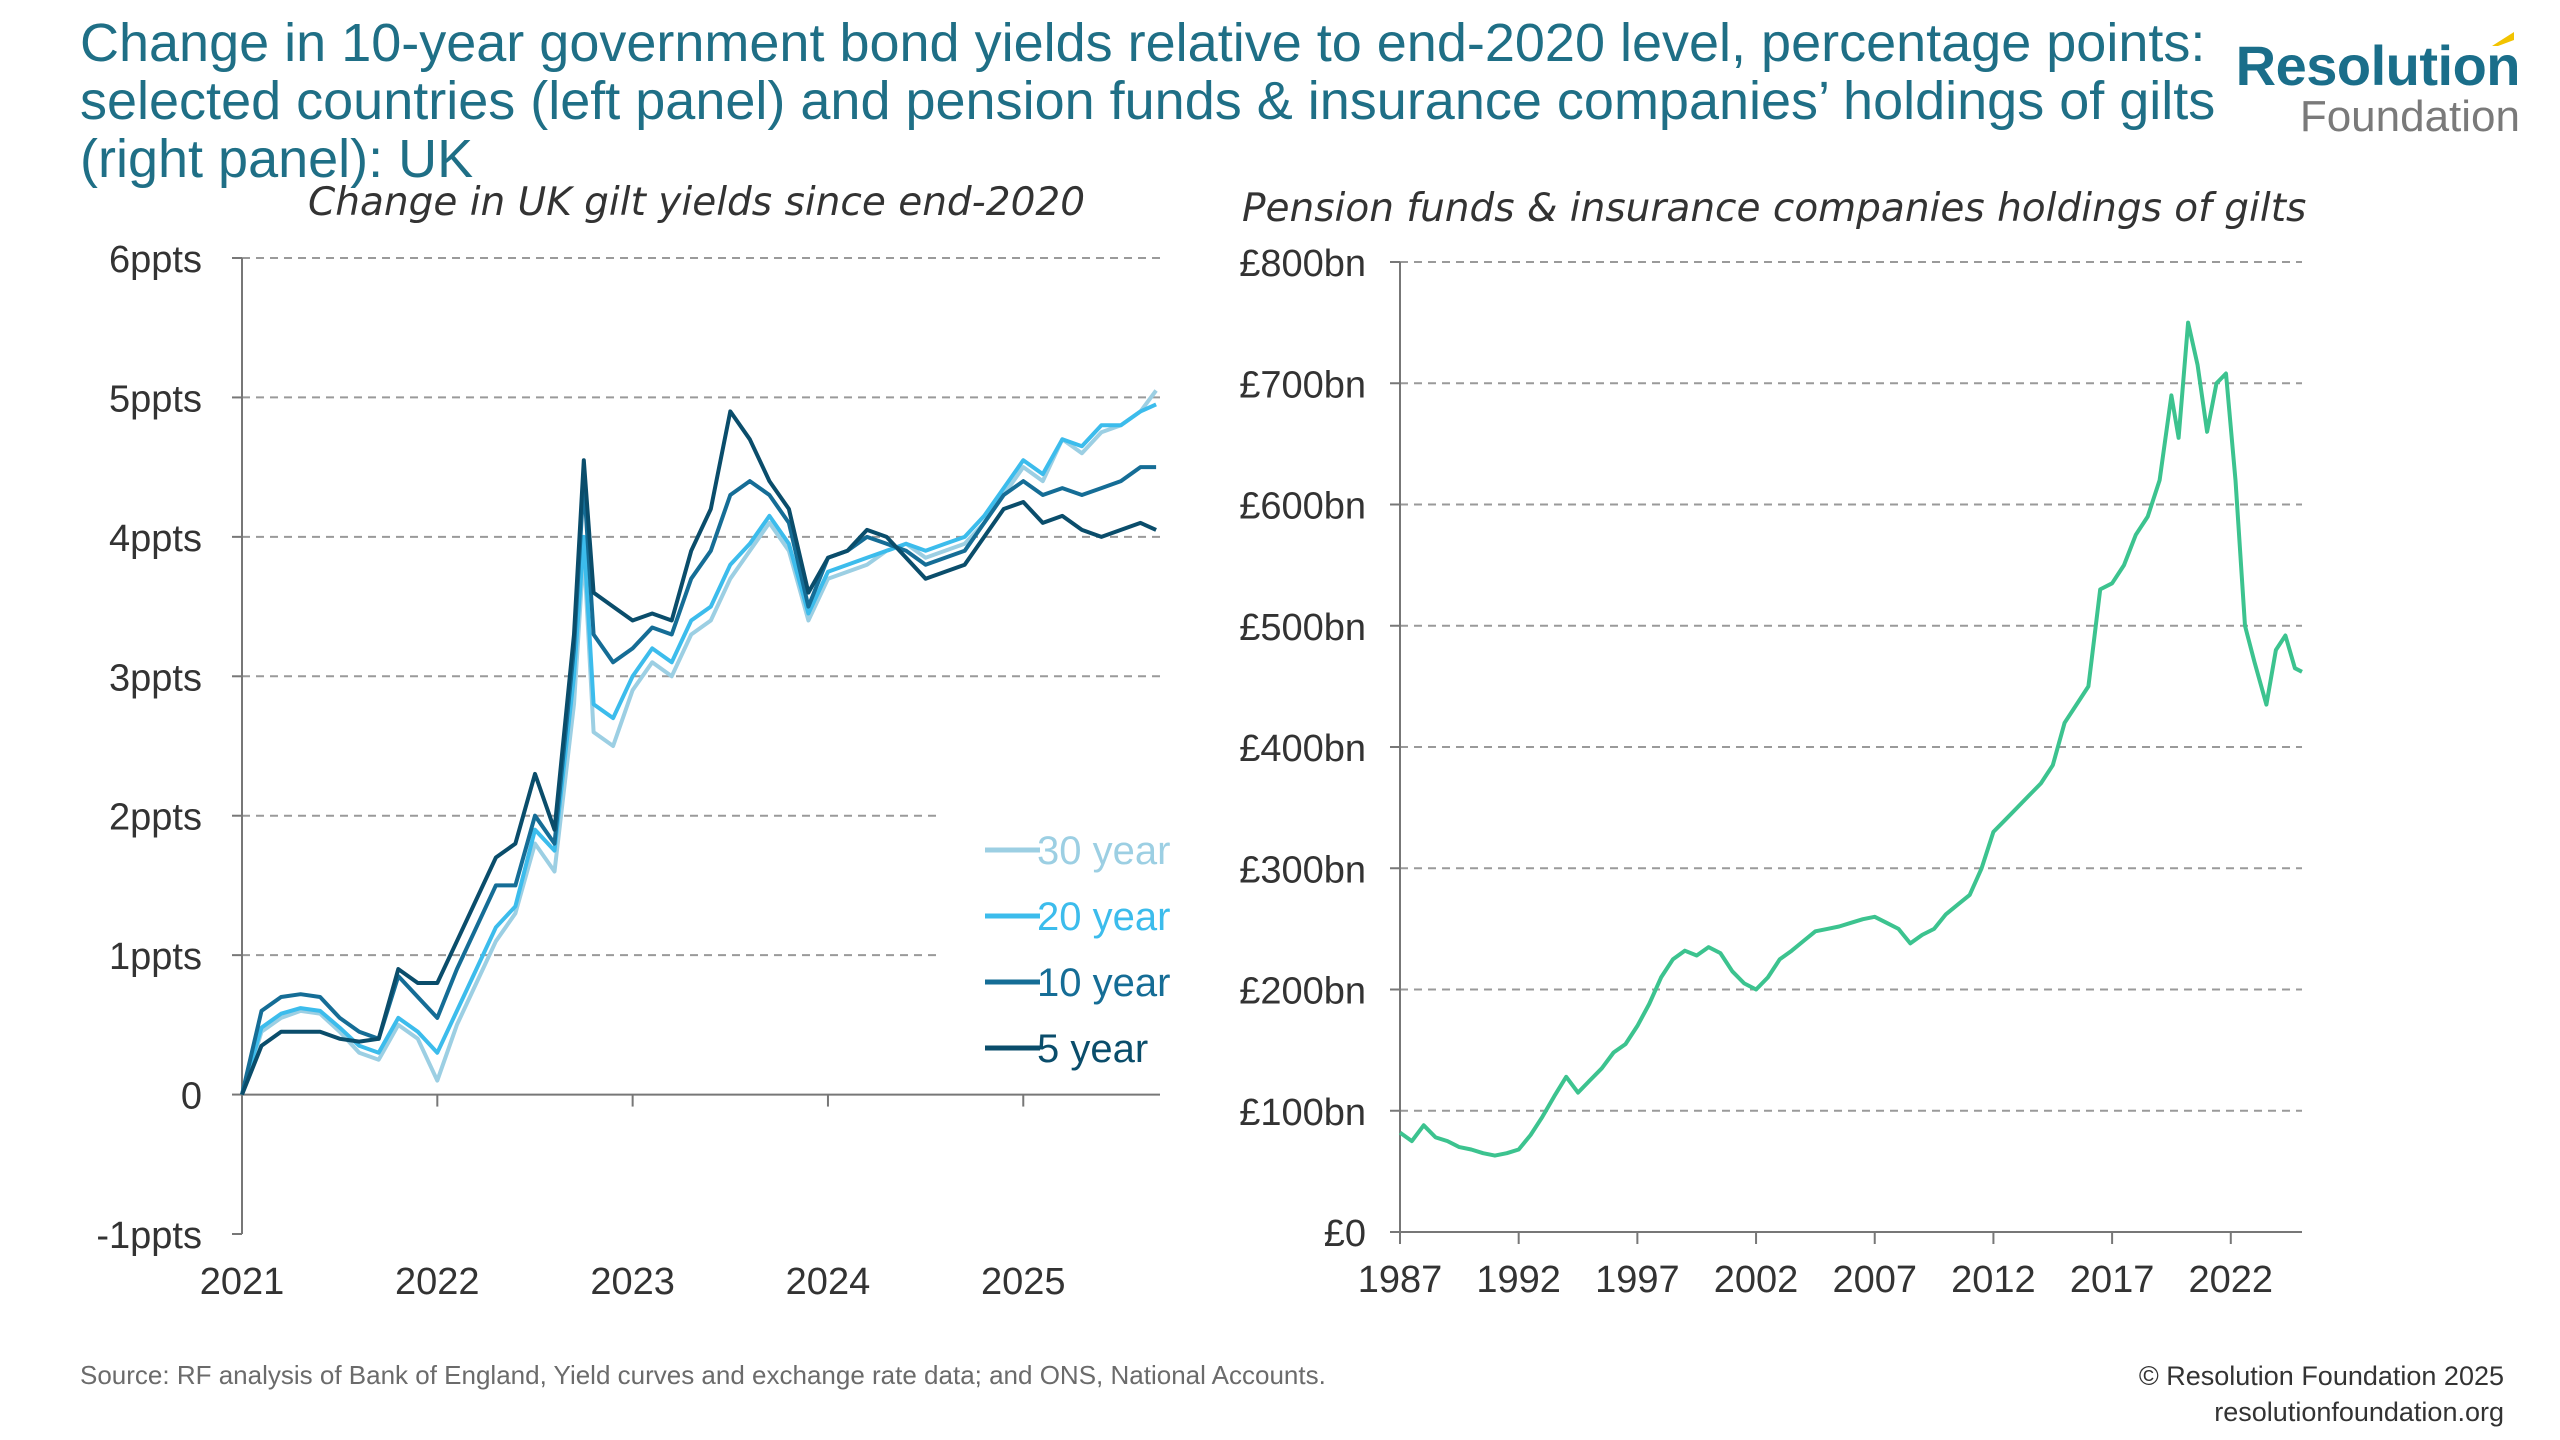 Image resolution: width=2560 pixels, height=1440 pixels. Describe the element at coordinates (2112, 1280) in the screenshot. I see `right-x-tick-label: 2017` at that location.